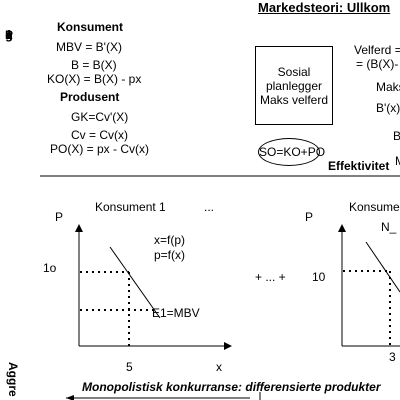 The image size is (400, 400). Describe the element at coordinates (99, 135) in the screenshot. I see `produsent-line-cv: Cv = Cv(x)` at that location.